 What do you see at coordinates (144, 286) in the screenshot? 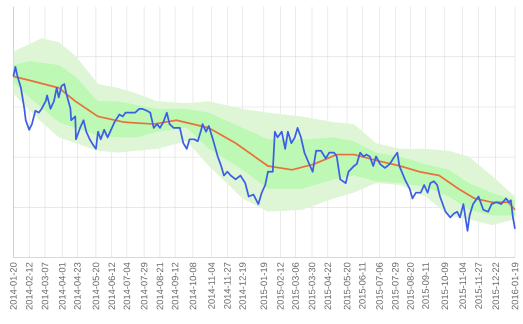
I see `x-tick-label: 2014-07-29` at bounding box center [144, 286].